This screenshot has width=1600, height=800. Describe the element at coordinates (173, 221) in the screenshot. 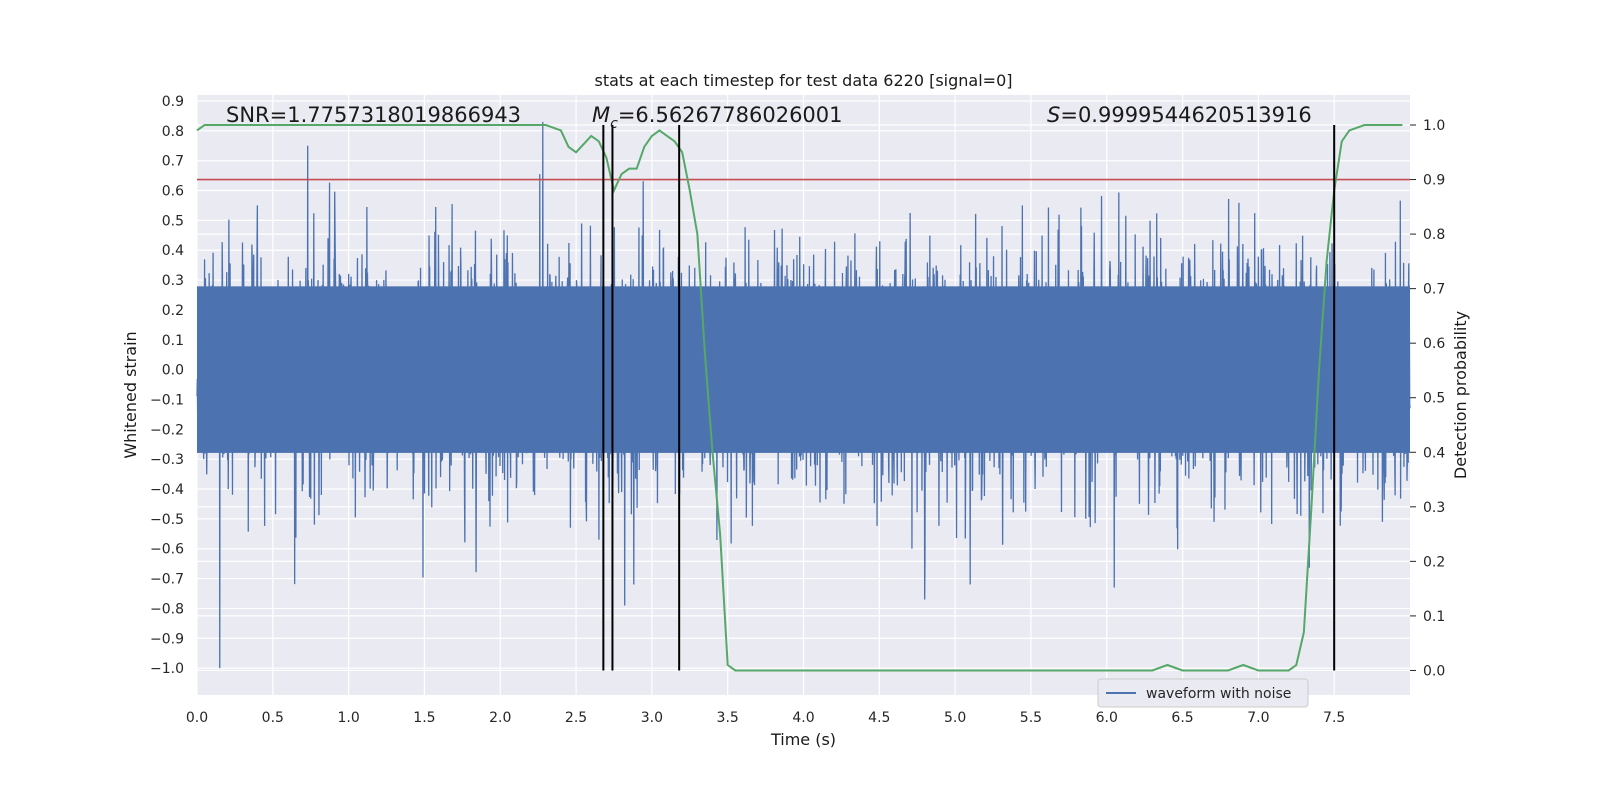

I see `y-tick-label: 0.5` at that location.